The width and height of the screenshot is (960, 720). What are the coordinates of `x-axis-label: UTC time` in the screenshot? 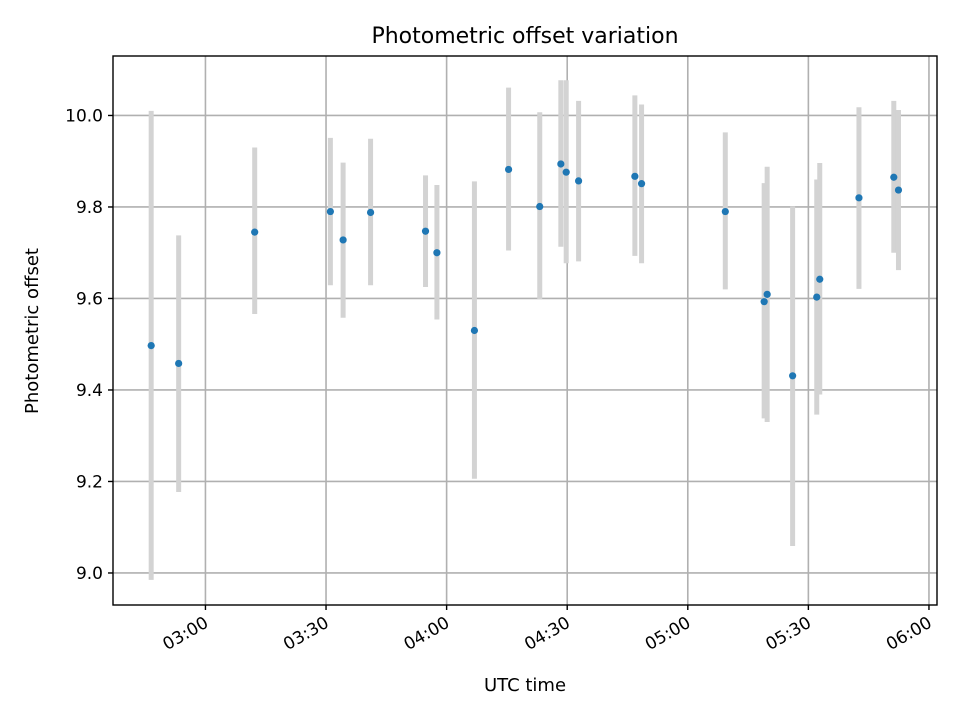 It's located at (525, 685).